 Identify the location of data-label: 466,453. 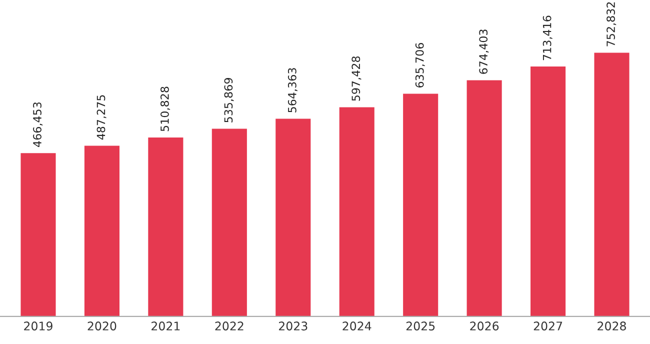
(38, 124).